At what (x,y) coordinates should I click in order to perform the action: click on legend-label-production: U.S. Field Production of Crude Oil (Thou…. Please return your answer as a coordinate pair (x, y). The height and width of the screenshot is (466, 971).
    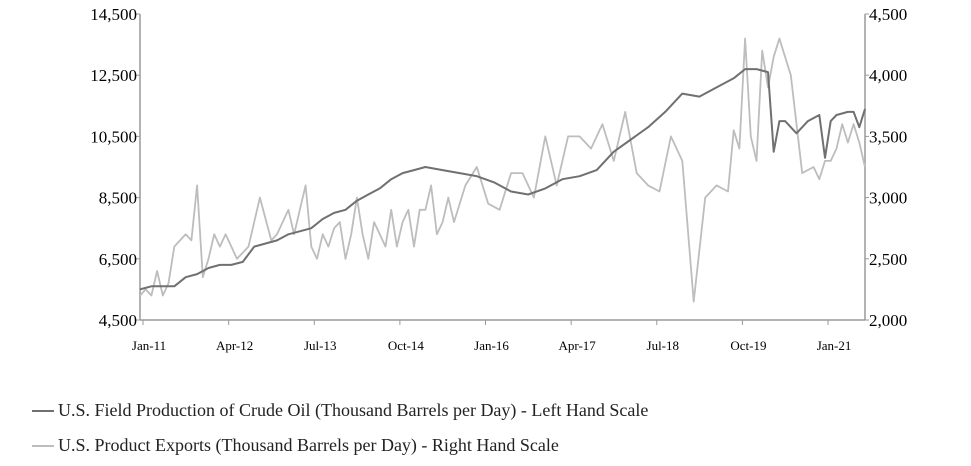
    Looking at the image, I should click on (353, 410).